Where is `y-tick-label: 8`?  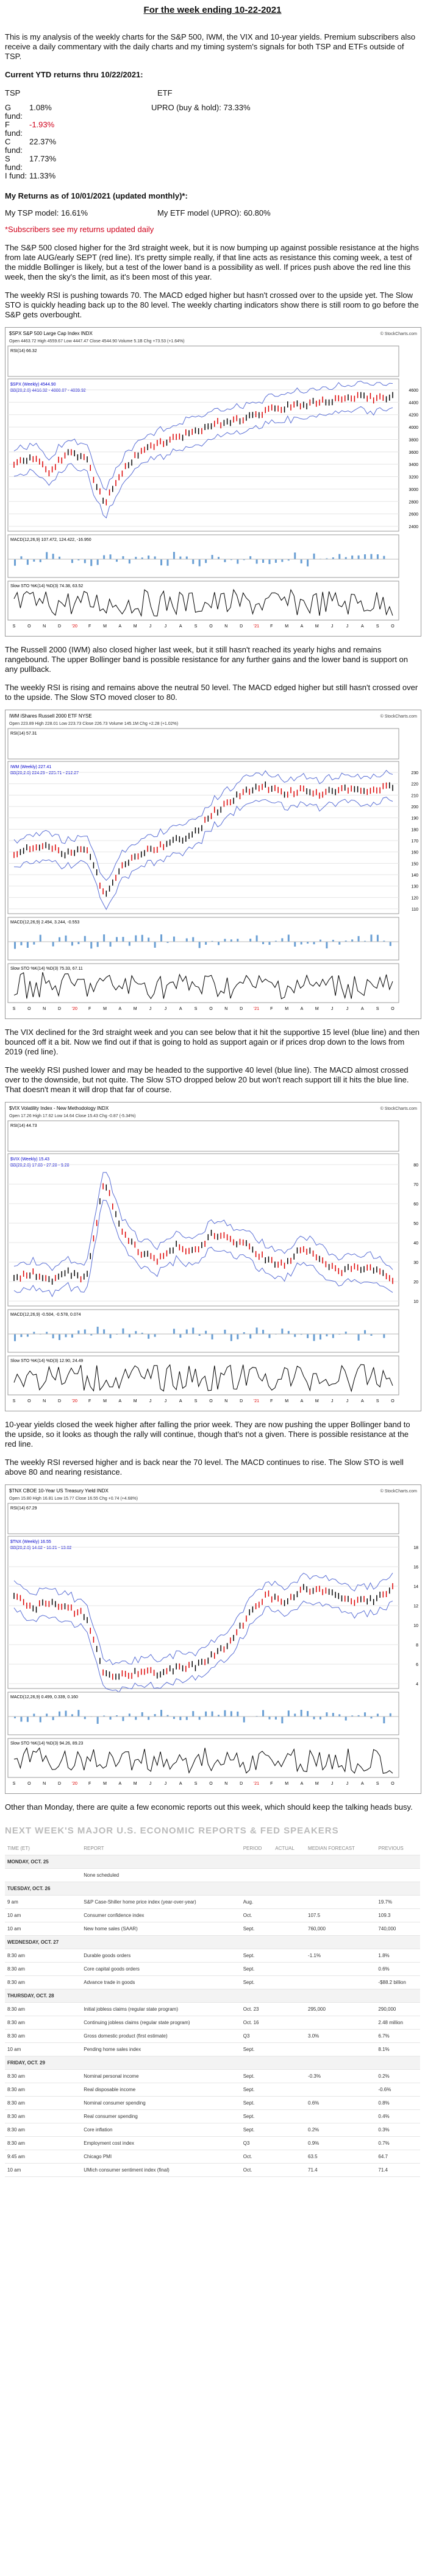 y-tick-label: 8 is located at coordinates (417, 1645).